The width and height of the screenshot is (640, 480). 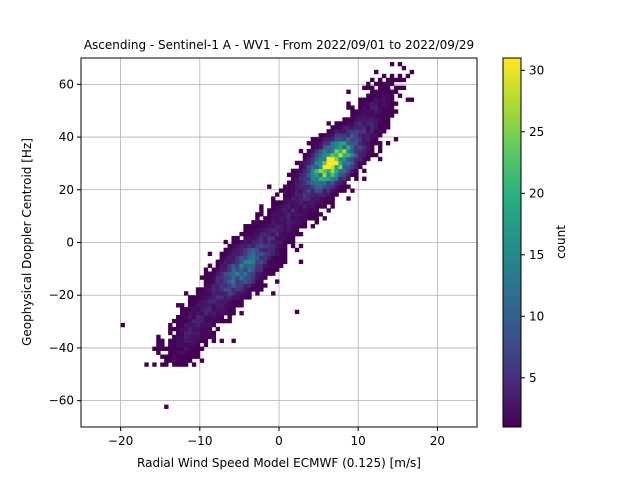 I want to click on colorbar-tick-label: 10, so click(x=536, y=316).